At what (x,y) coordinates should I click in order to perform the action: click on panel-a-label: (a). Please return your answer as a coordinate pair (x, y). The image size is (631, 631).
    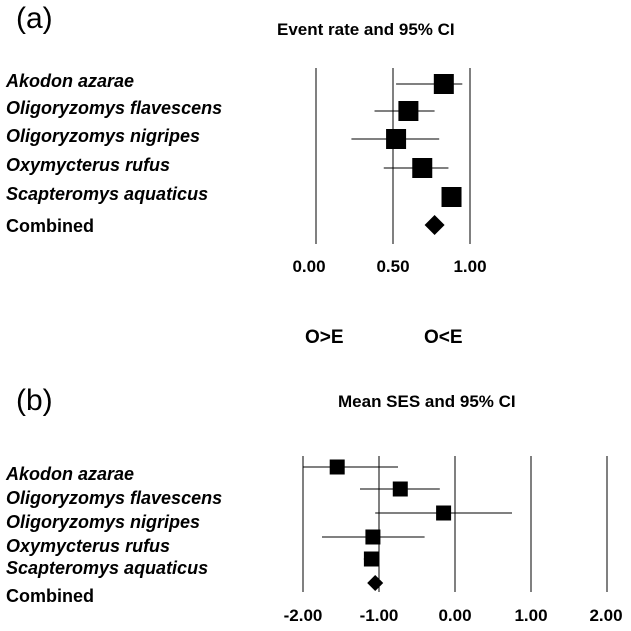
    Looking at the image, I should click on (34, 18).